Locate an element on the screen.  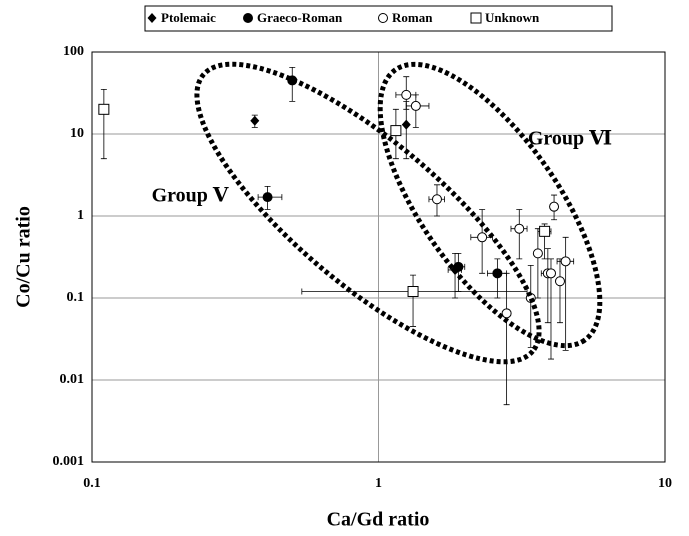
y-tick-label: 0.001 is located at coordinates (69, 461).